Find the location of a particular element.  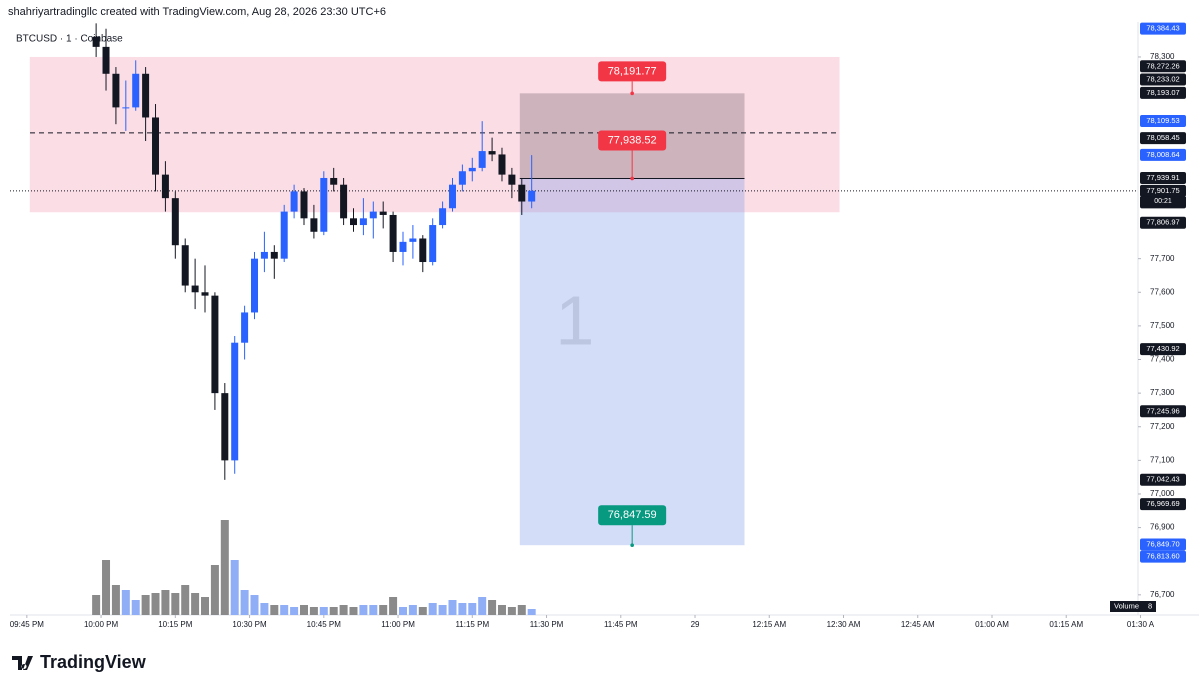

price-tag-label: 77,430.92 is located at coordinates (1162, 348).